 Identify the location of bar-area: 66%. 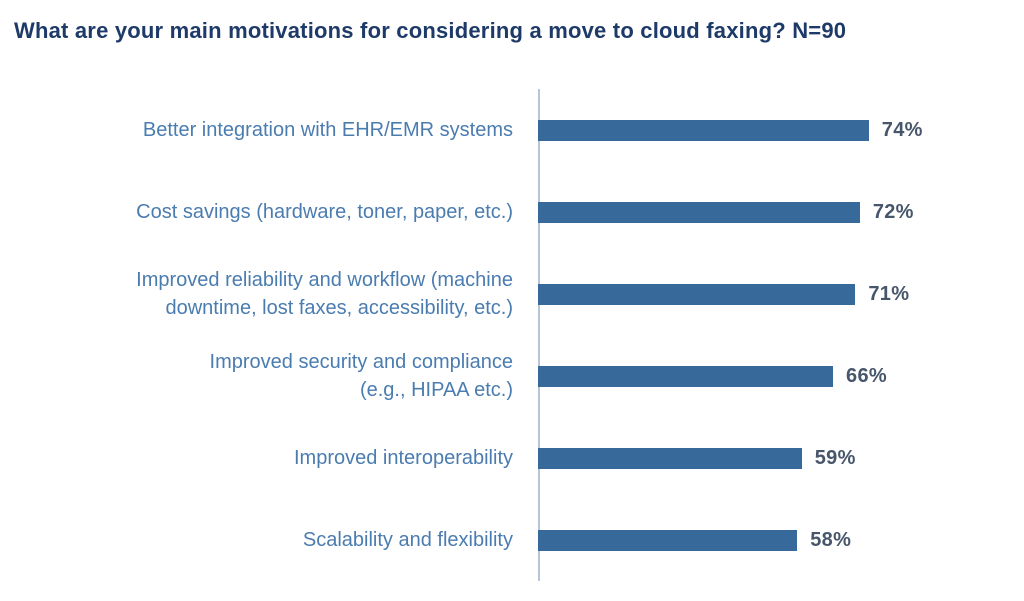
(781, 376).